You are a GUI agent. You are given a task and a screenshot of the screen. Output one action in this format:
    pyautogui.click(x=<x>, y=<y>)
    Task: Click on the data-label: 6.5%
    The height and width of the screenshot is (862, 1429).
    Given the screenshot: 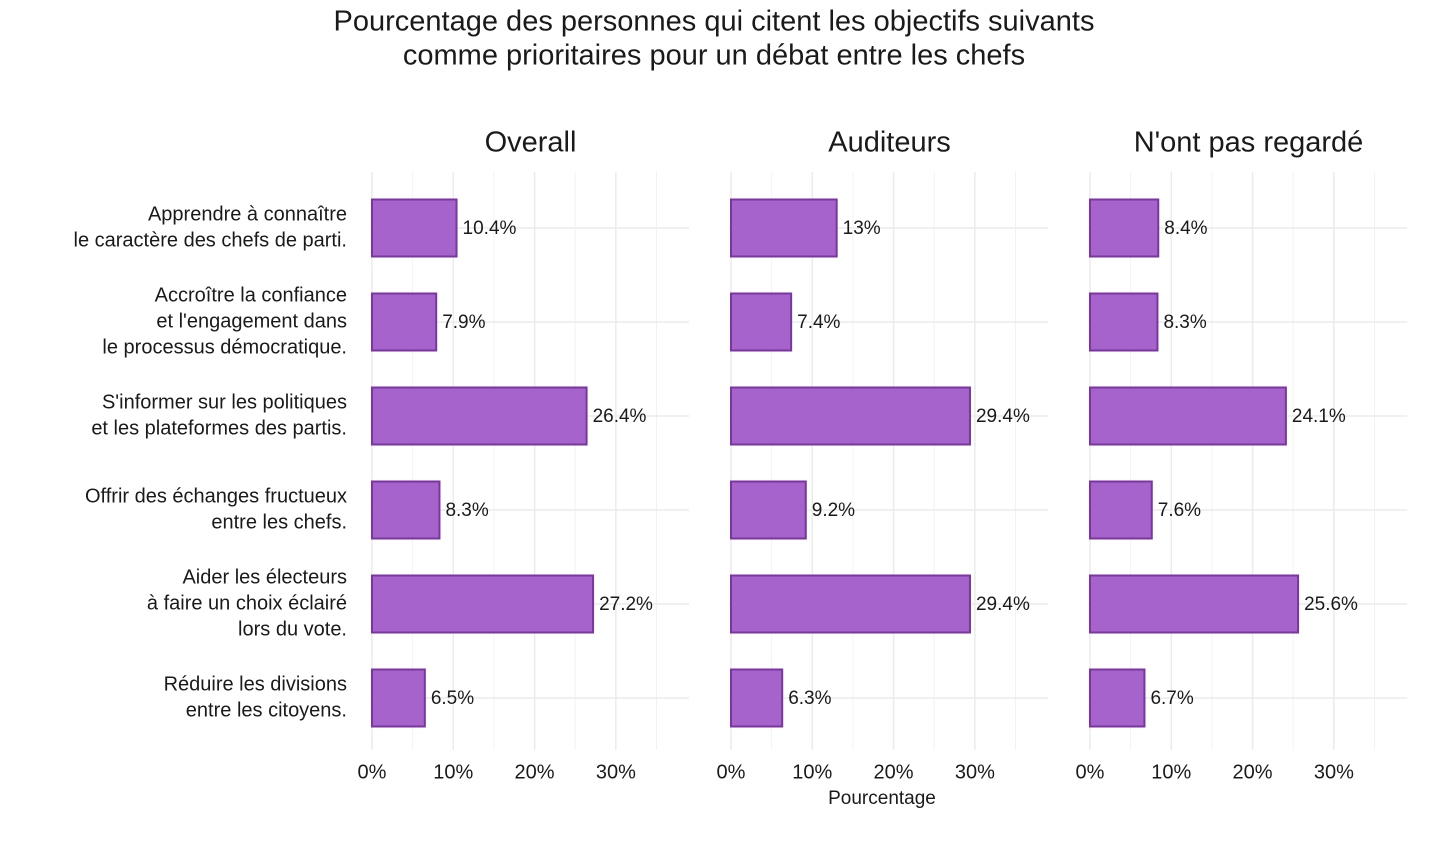 What is the action you would take?
    pyautogui.click(x=452, y=698)
    